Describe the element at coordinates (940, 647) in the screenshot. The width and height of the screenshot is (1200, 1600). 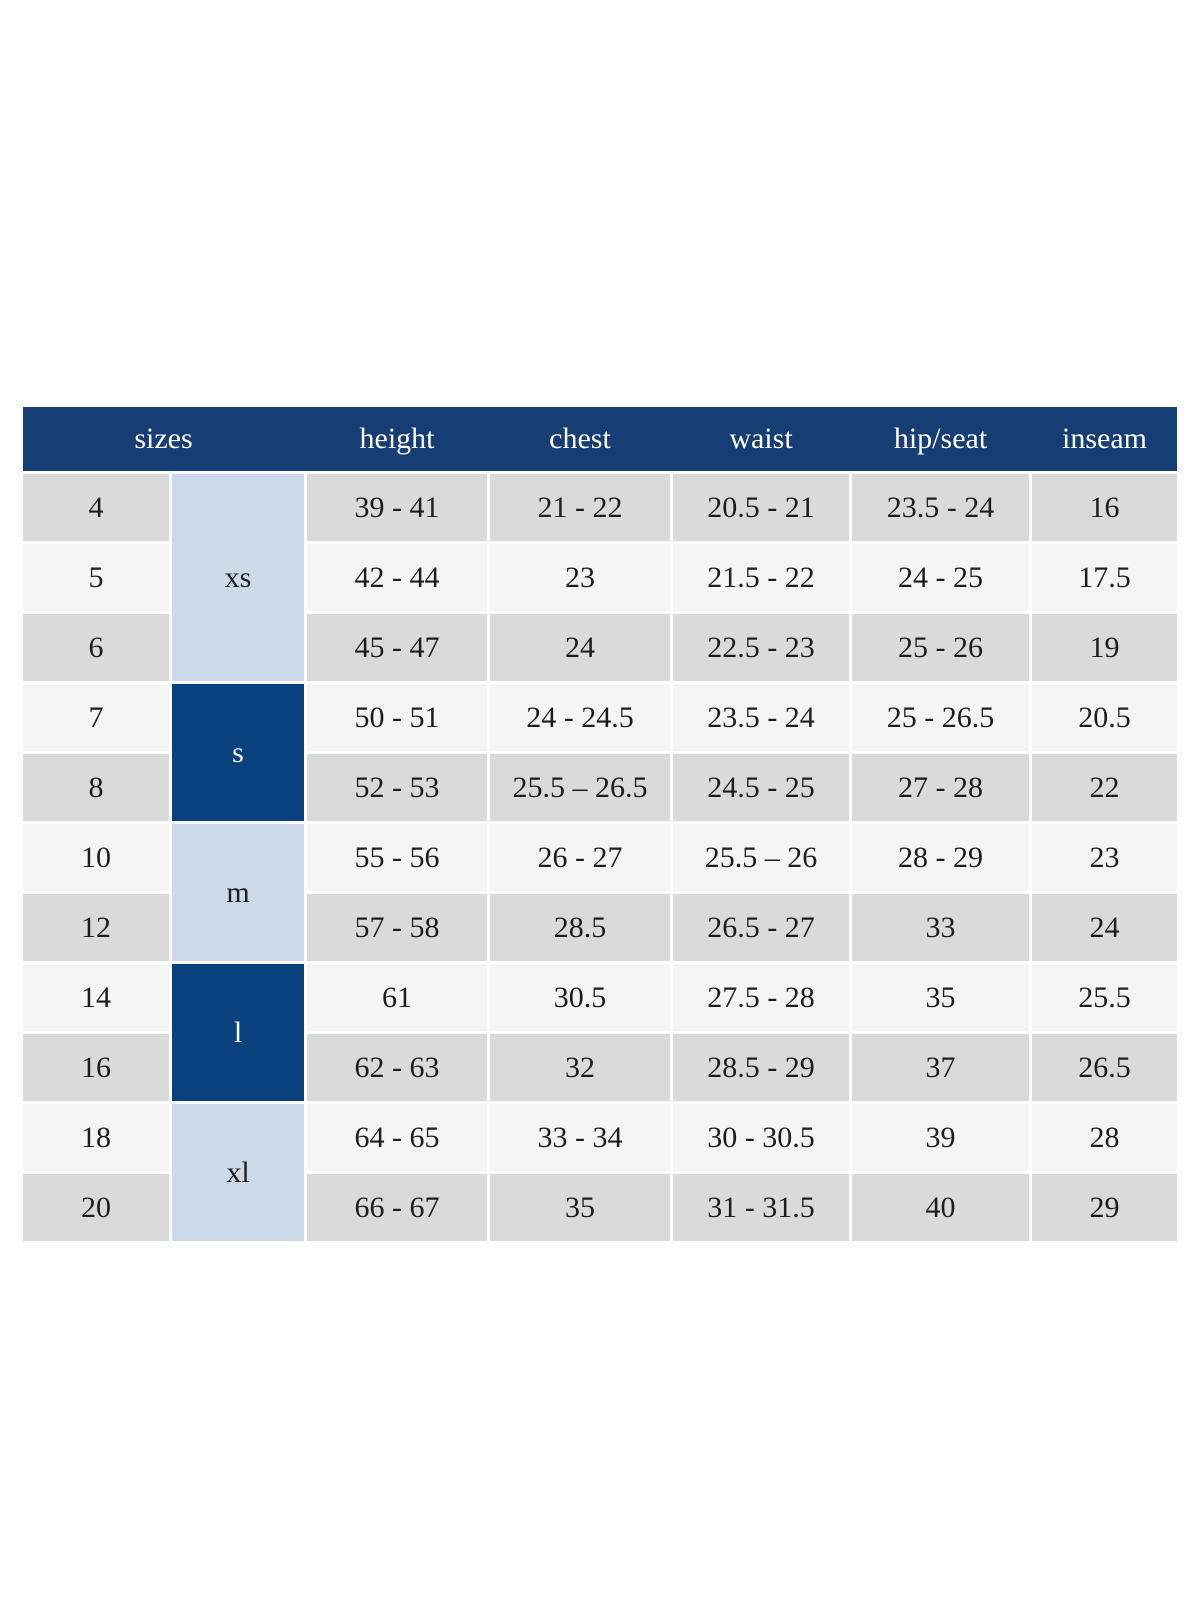
I see `hip-seat-cell: 25 - 26` at that location.